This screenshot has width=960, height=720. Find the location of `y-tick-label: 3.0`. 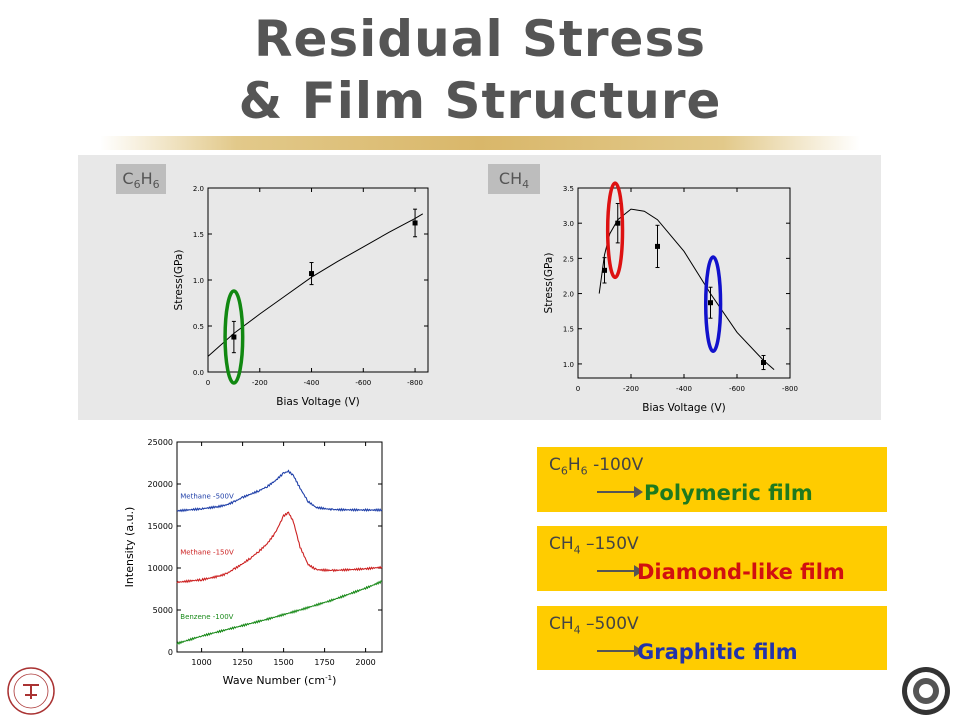

y-tick-label: 3.0 is located at coordinates (568, 224).